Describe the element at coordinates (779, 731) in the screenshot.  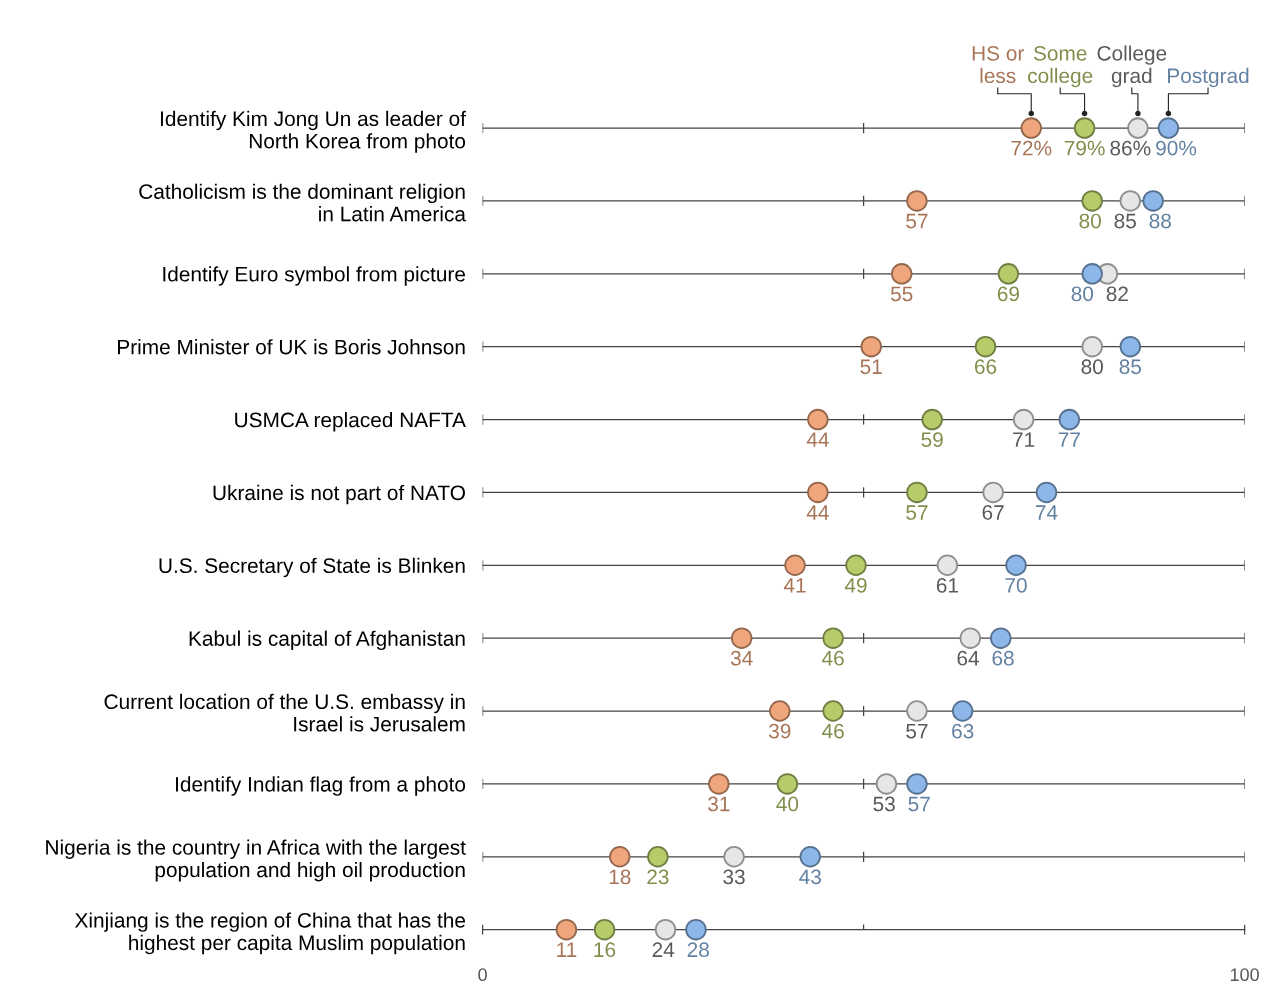
I see `data-label: 39` at that location.